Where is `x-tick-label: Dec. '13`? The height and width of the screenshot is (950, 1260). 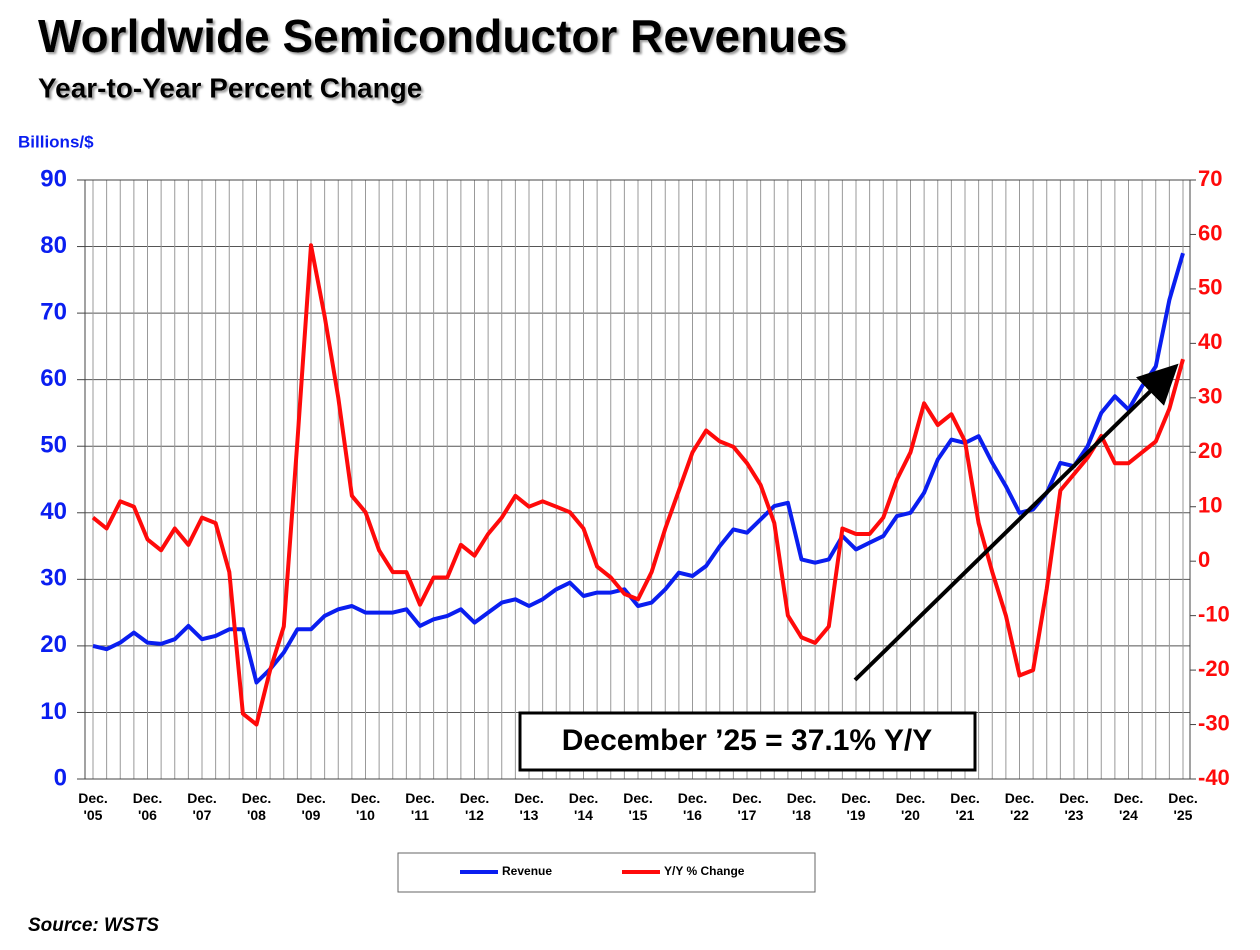 x-tick-label: Dec. '13 is located at coordinates (529, 806).